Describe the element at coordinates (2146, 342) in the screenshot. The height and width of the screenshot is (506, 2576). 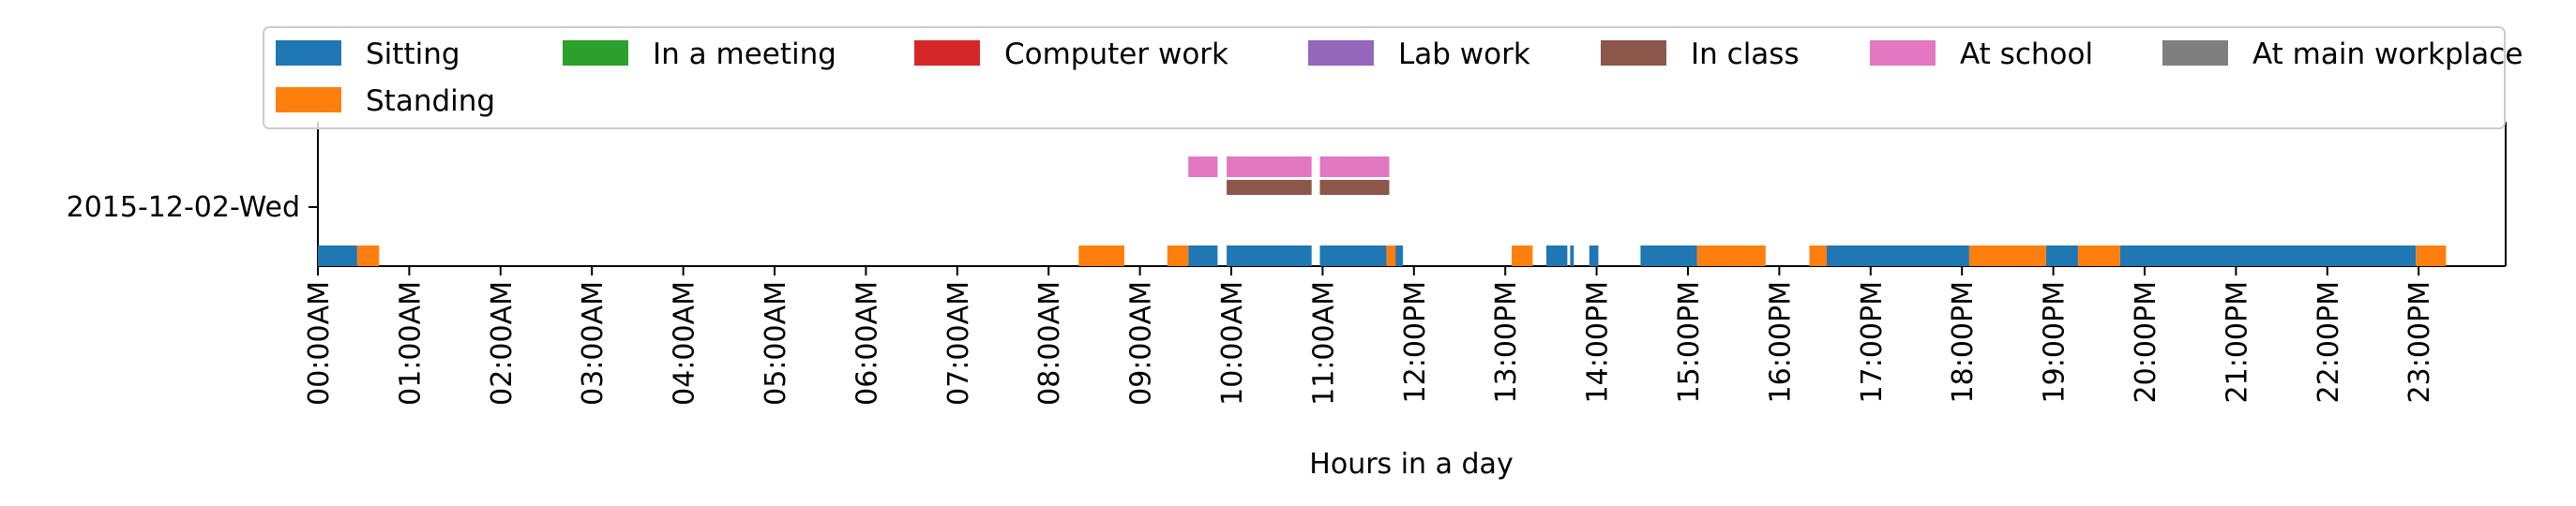
I see `x-tick-label: 20:00PM` at that location.